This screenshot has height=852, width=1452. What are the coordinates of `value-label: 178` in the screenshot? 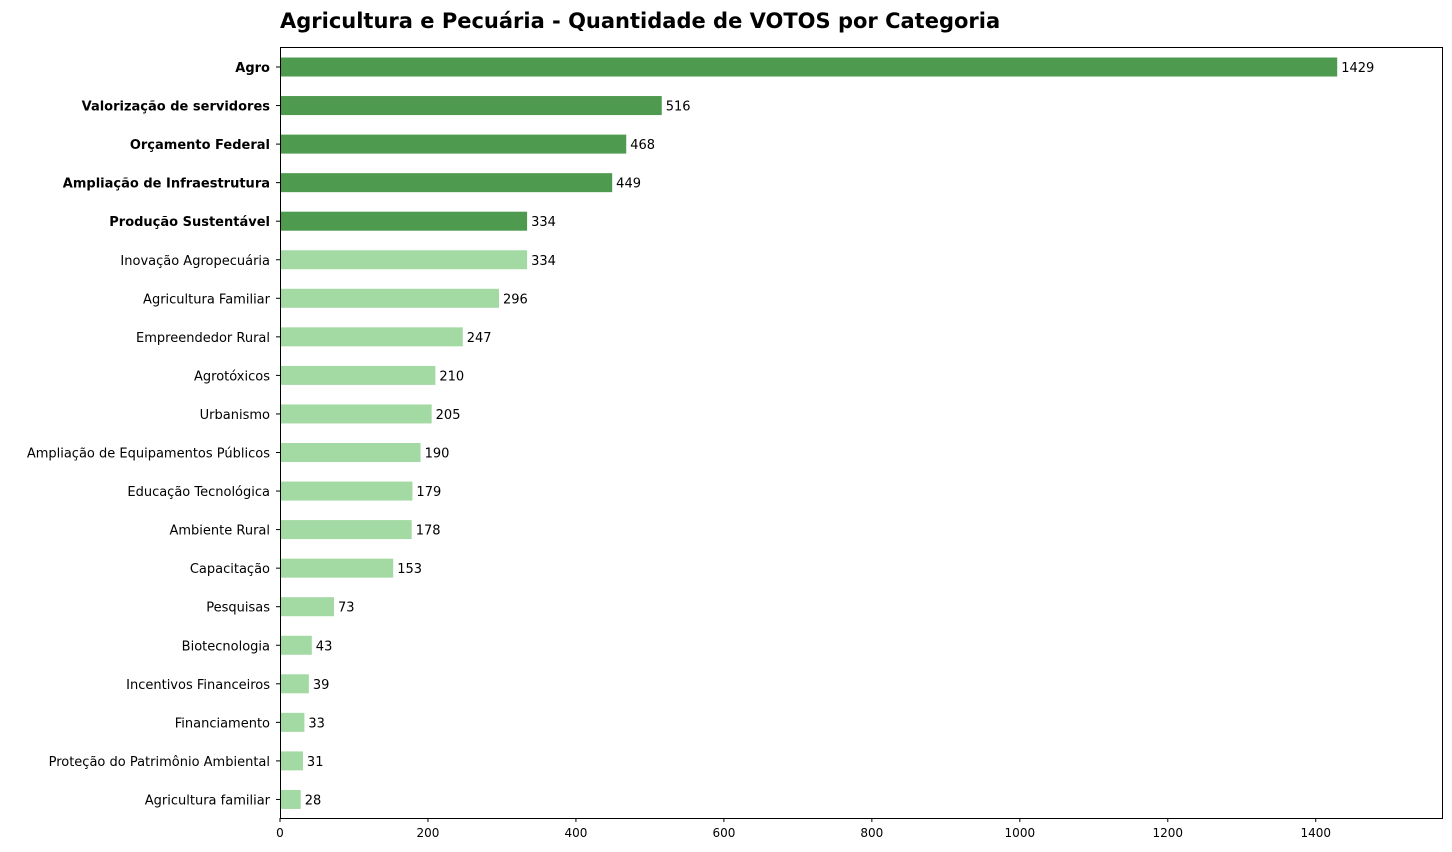 It's located at (428, 531).